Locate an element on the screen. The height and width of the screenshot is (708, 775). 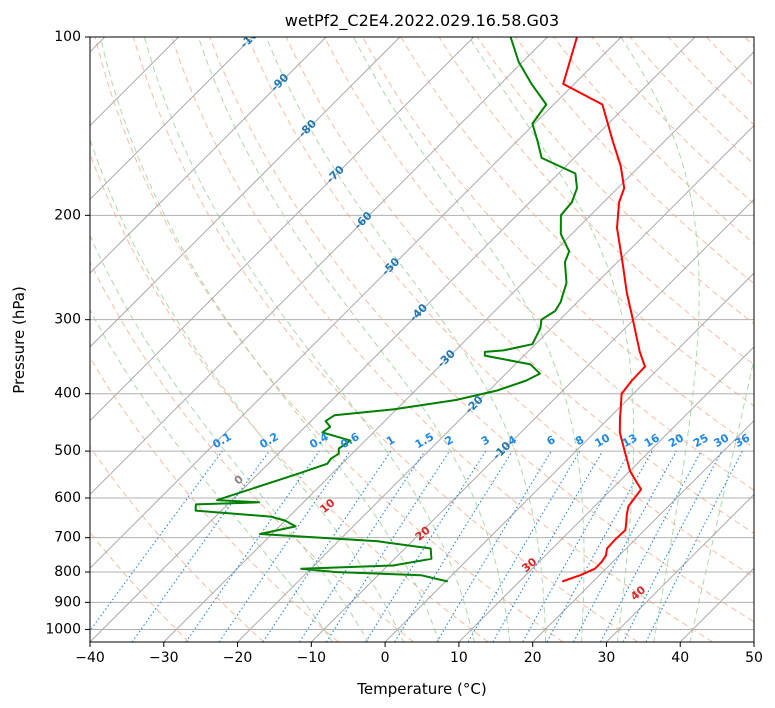
x-tick-label: 0 is located at coordinates (385, 658).